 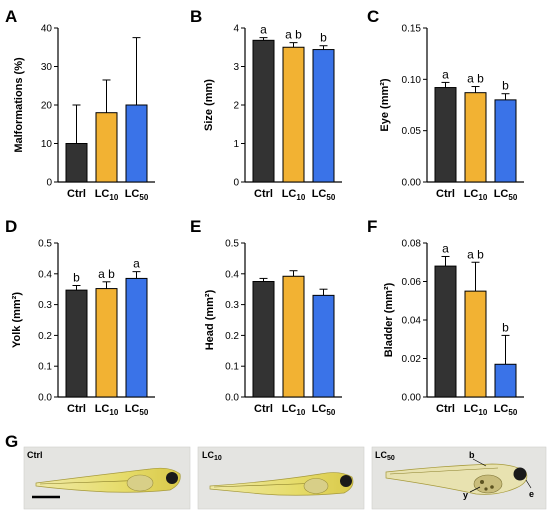 I want to click on y-tick-label: 0.05, so click(x=412, y=131).